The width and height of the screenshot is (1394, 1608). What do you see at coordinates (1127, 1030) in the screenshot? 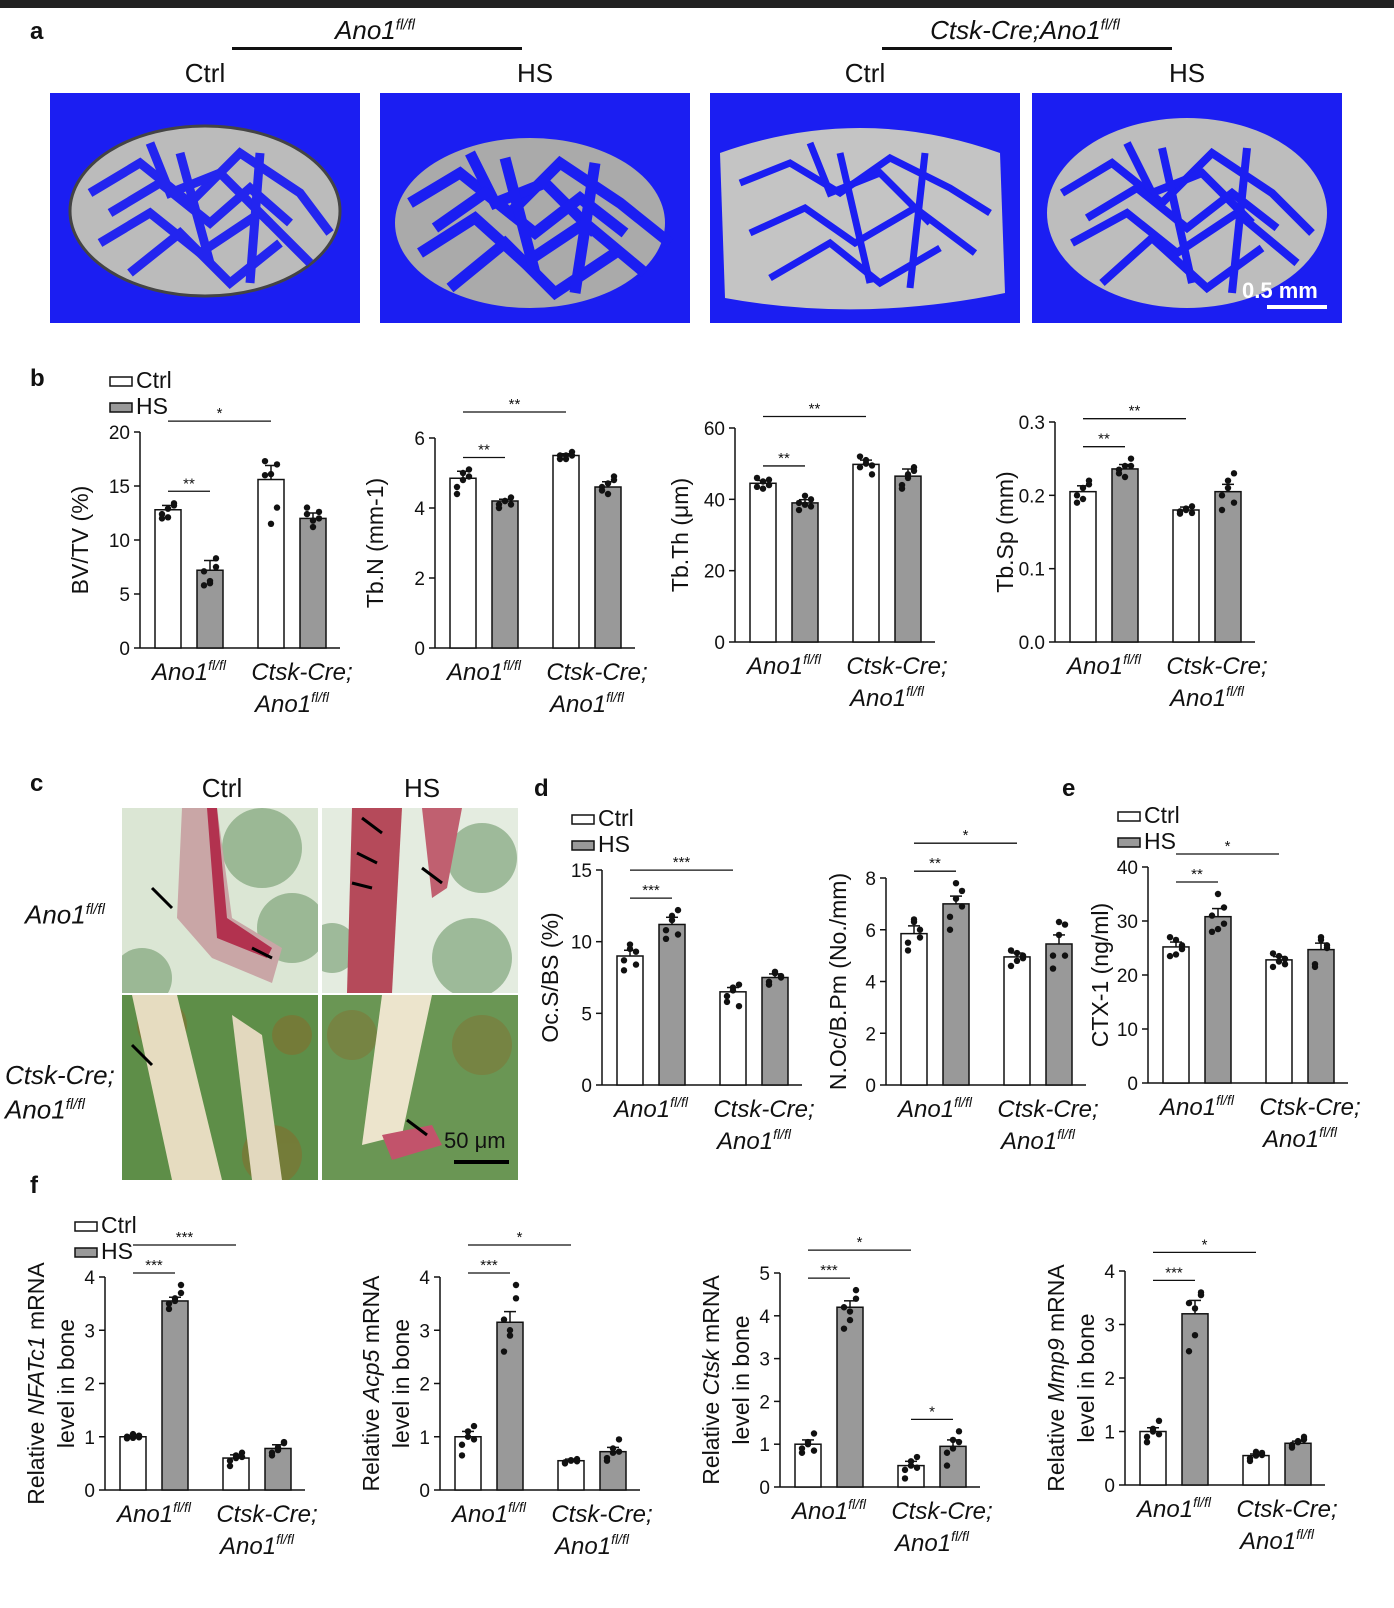
I see `y-tick-label: 10` at bounding box center [1127, 1030].